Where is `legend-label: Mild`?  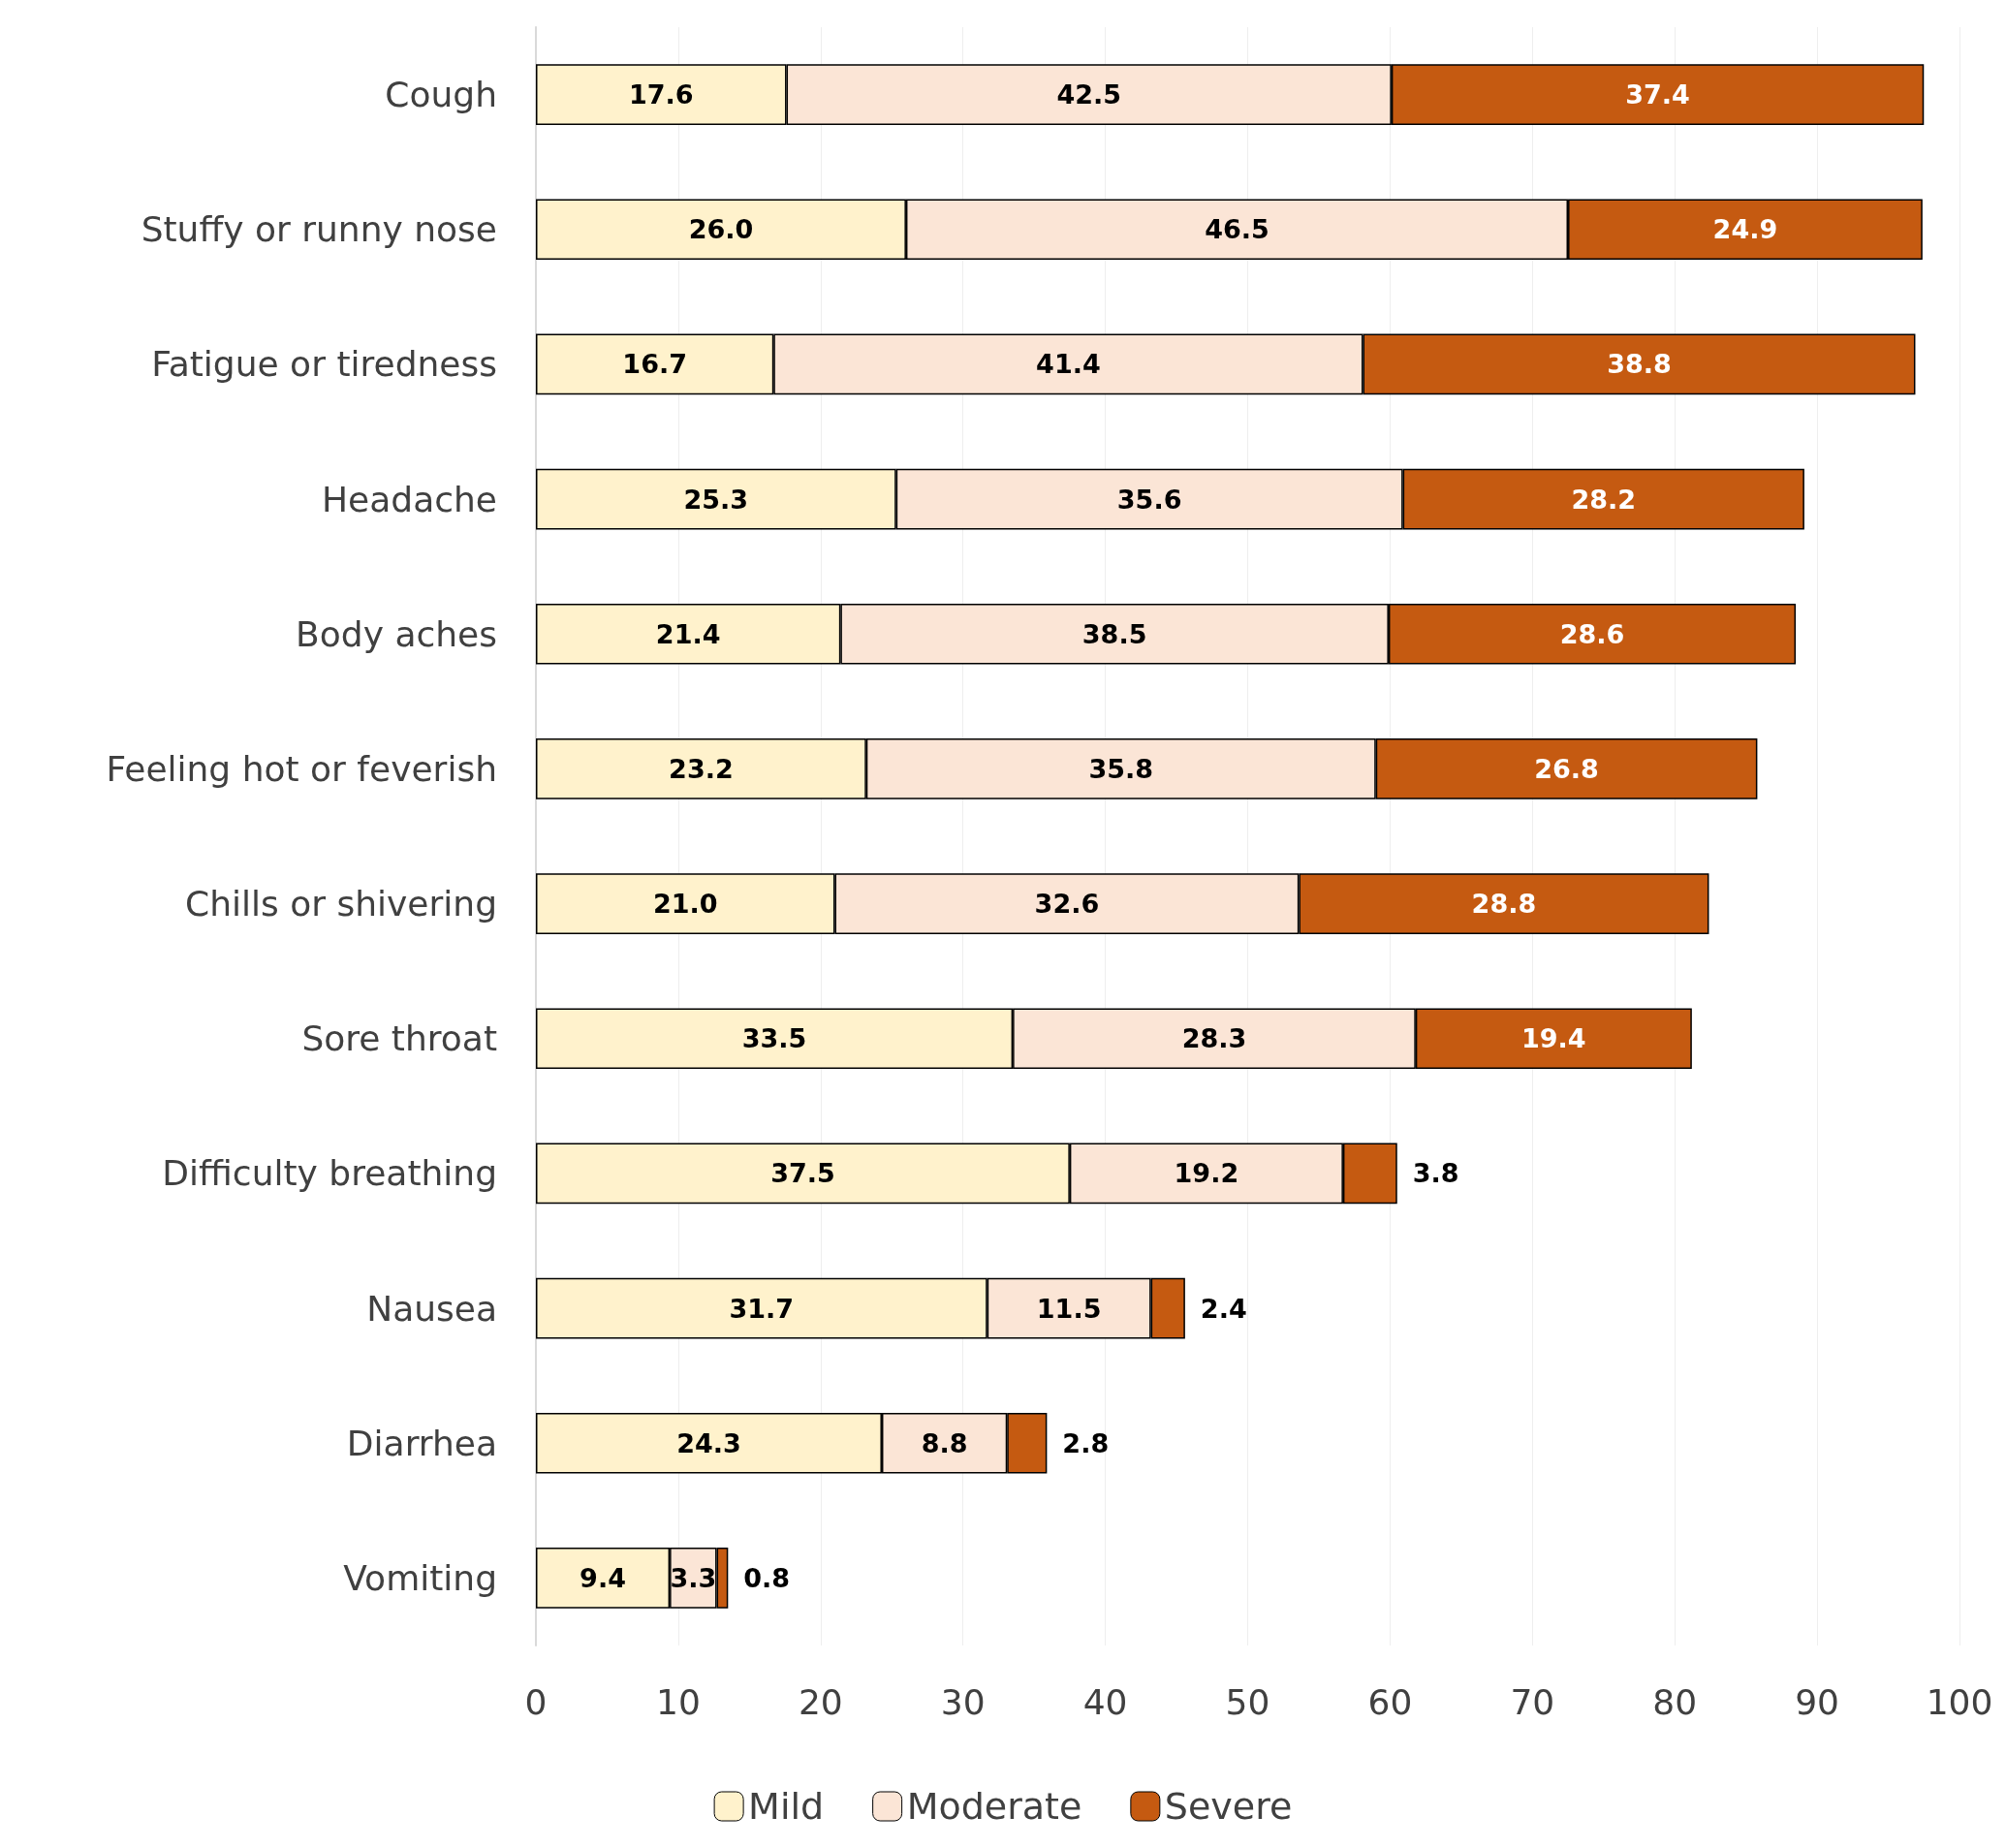
legend-label: Mild is located at coordinates (786, 1806).